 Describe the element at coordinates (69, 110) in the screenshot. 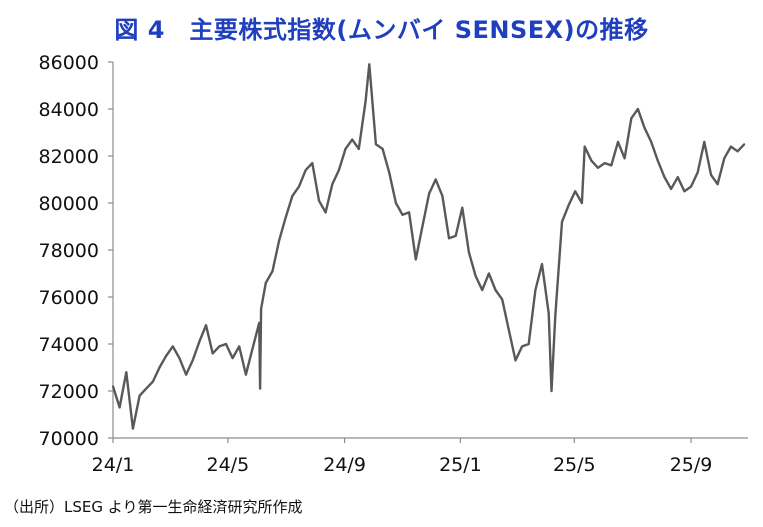

I see `y-tick-label: 84000` at that location.